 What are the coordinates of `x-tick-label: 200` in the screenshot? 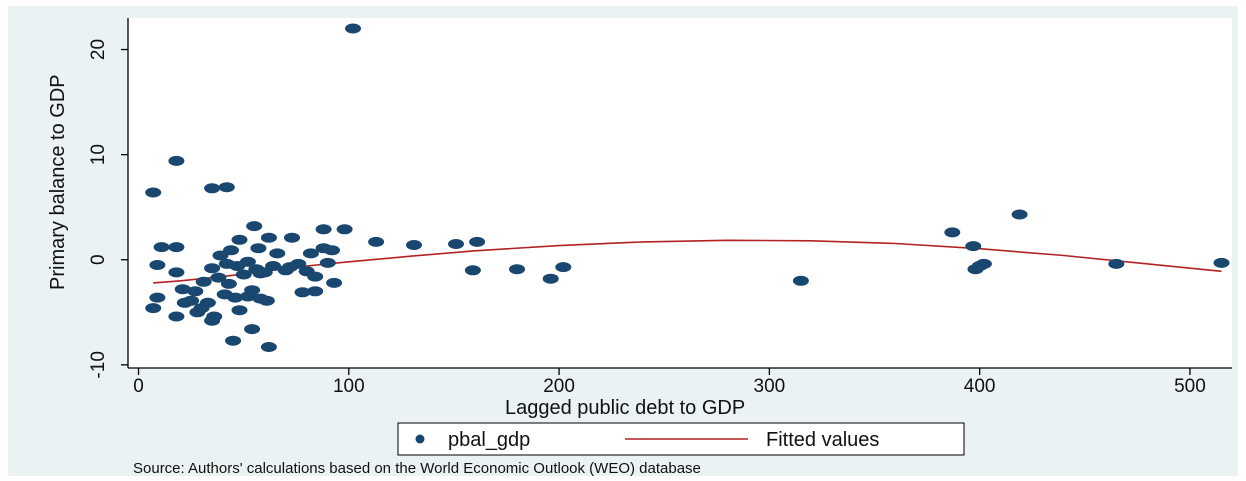 It's located at (559, 386).